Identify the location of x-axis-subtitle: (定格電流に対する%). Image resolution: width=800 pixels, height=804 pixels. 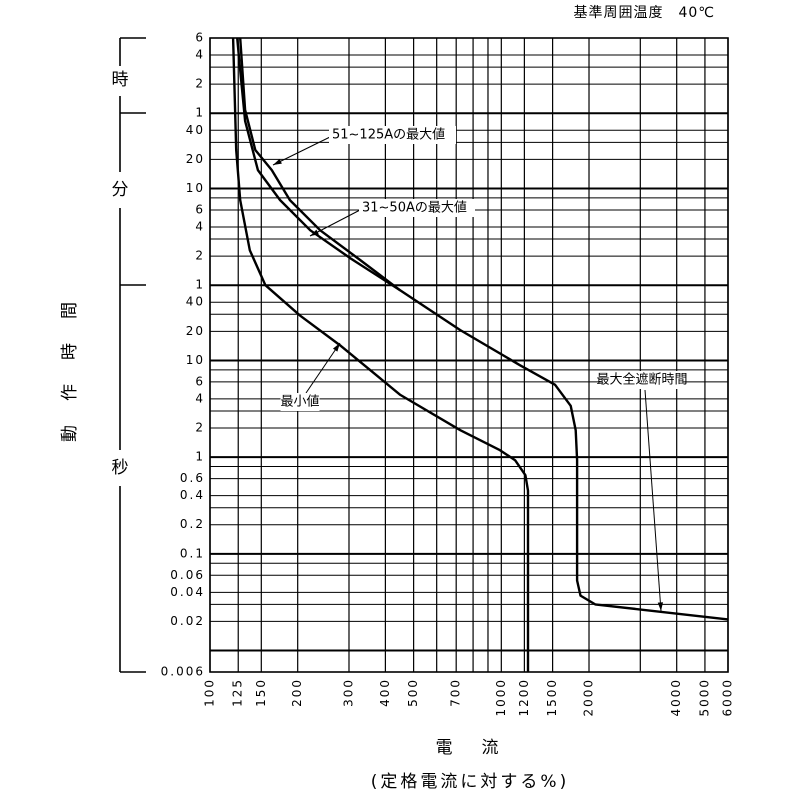
(470, 782).